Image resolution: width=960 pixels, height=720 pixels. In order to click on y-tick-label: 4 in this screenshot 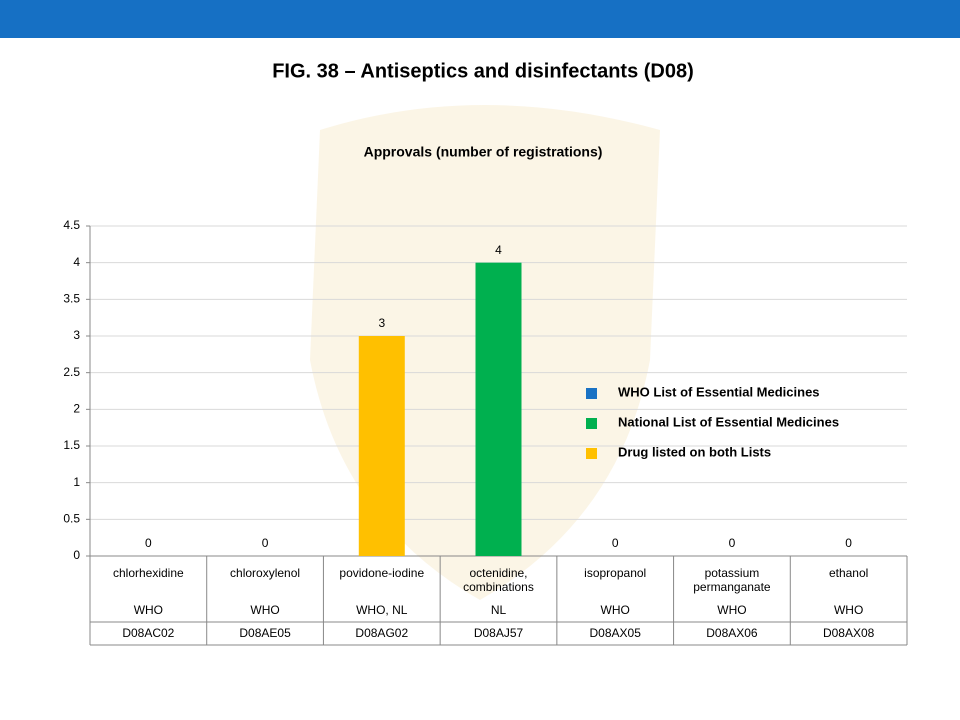, I will do `click(76, 262)`.